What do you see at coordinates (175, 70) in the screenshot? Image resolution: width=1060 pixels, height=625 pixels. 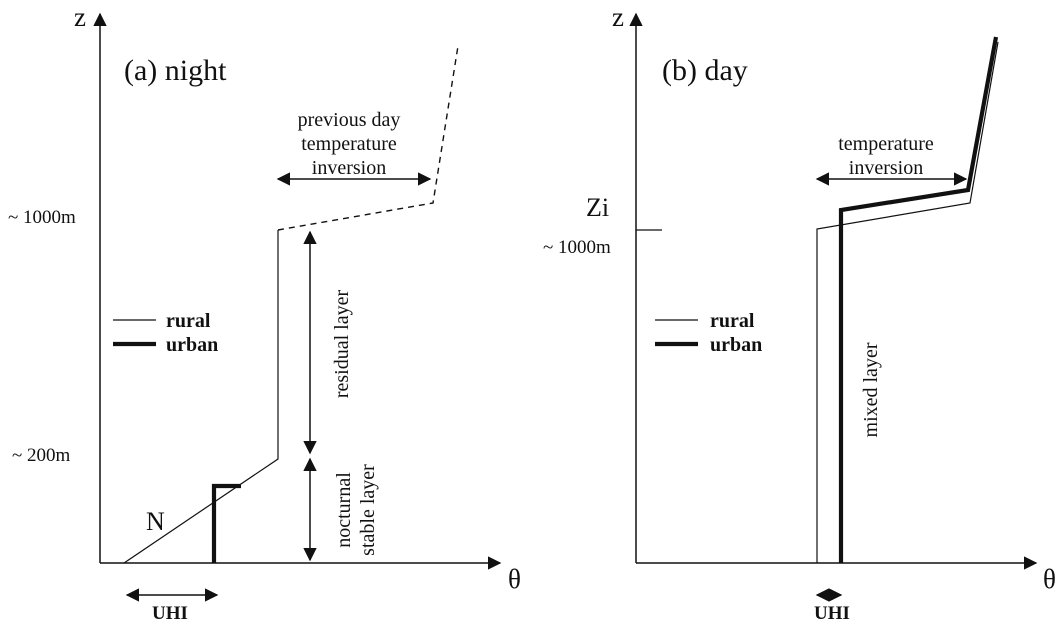 I see `panel-a-title: (a) night` at bounding box center [175, 70].